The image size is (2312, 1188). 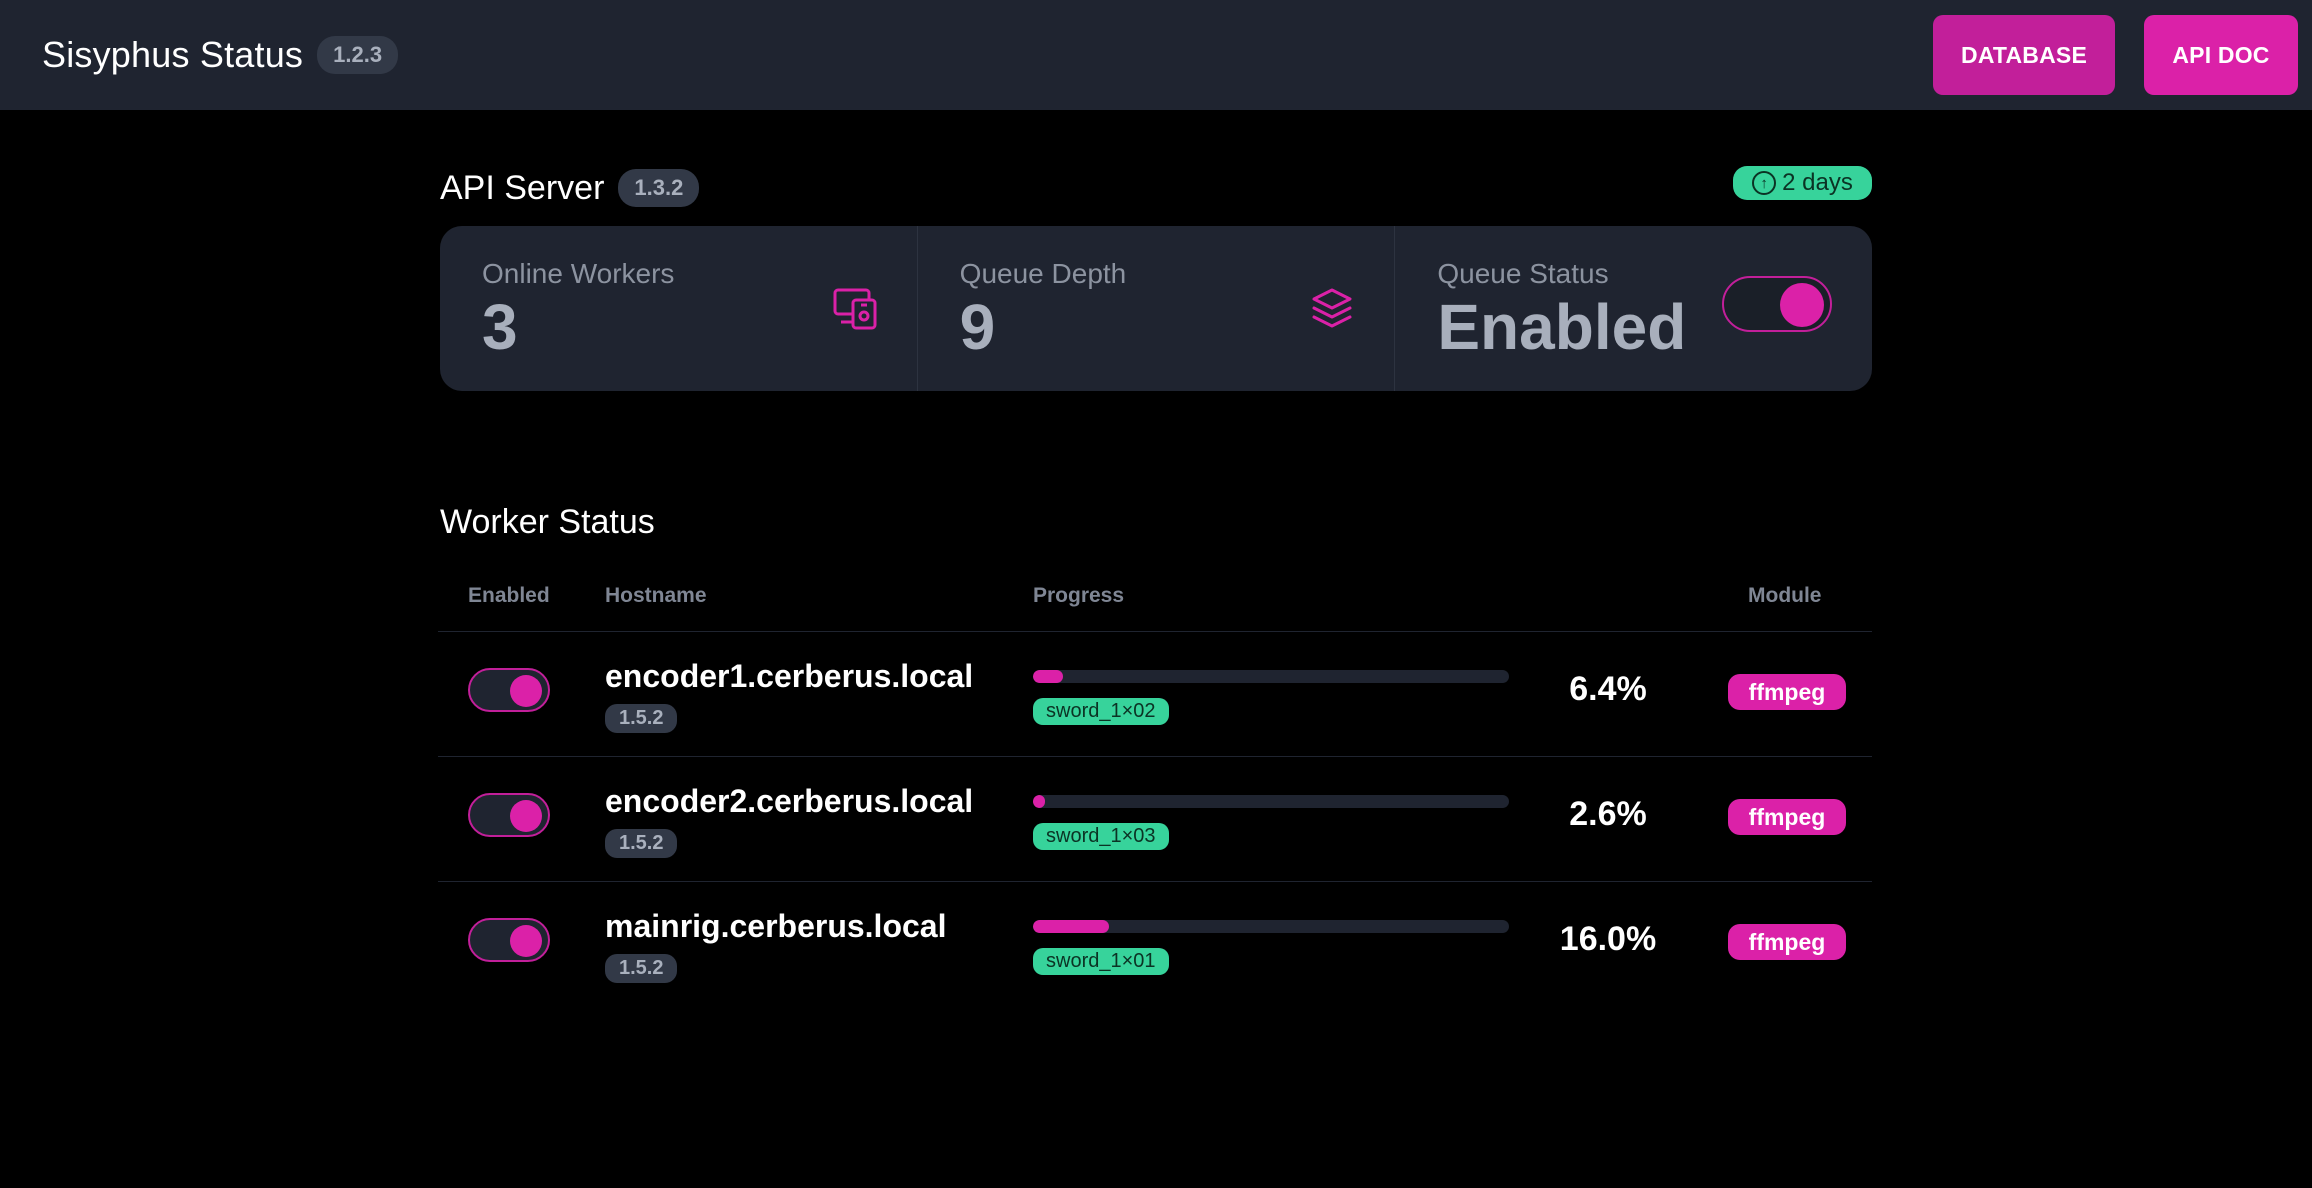 I want to click on stat-queue-status: Queue Status Enabled, so click(x=1633, y=308).